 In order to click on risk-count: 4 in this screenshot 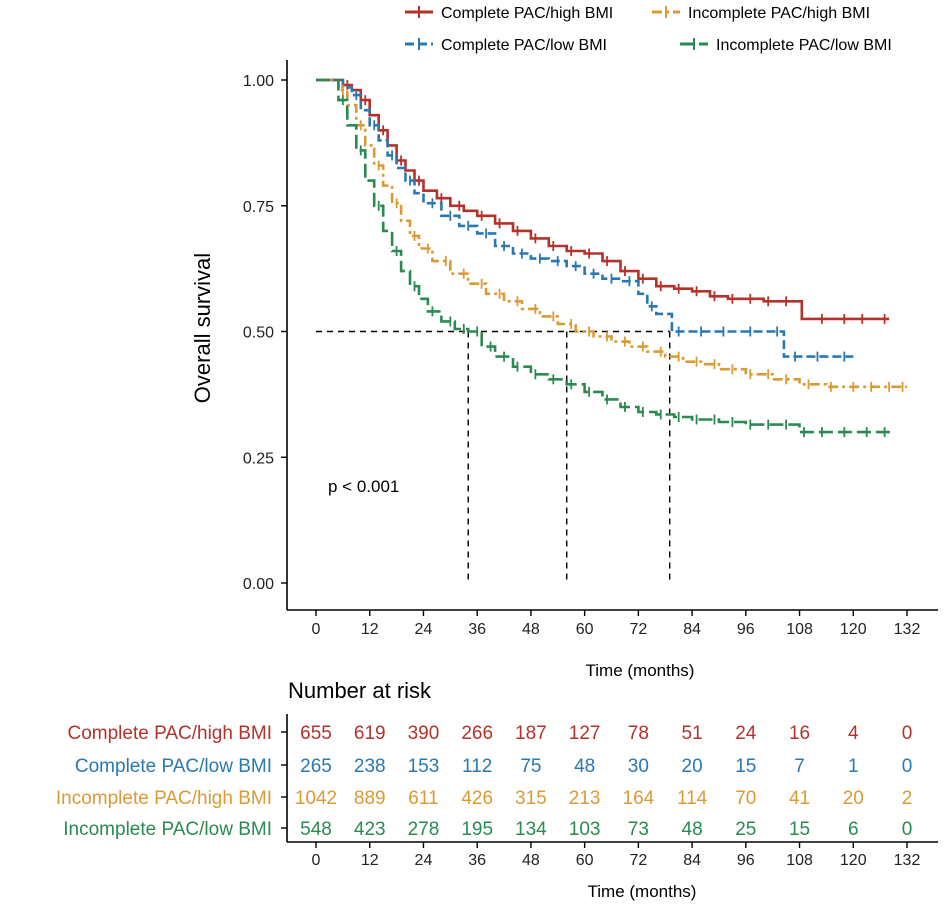, I will do `click(853, 733)`.